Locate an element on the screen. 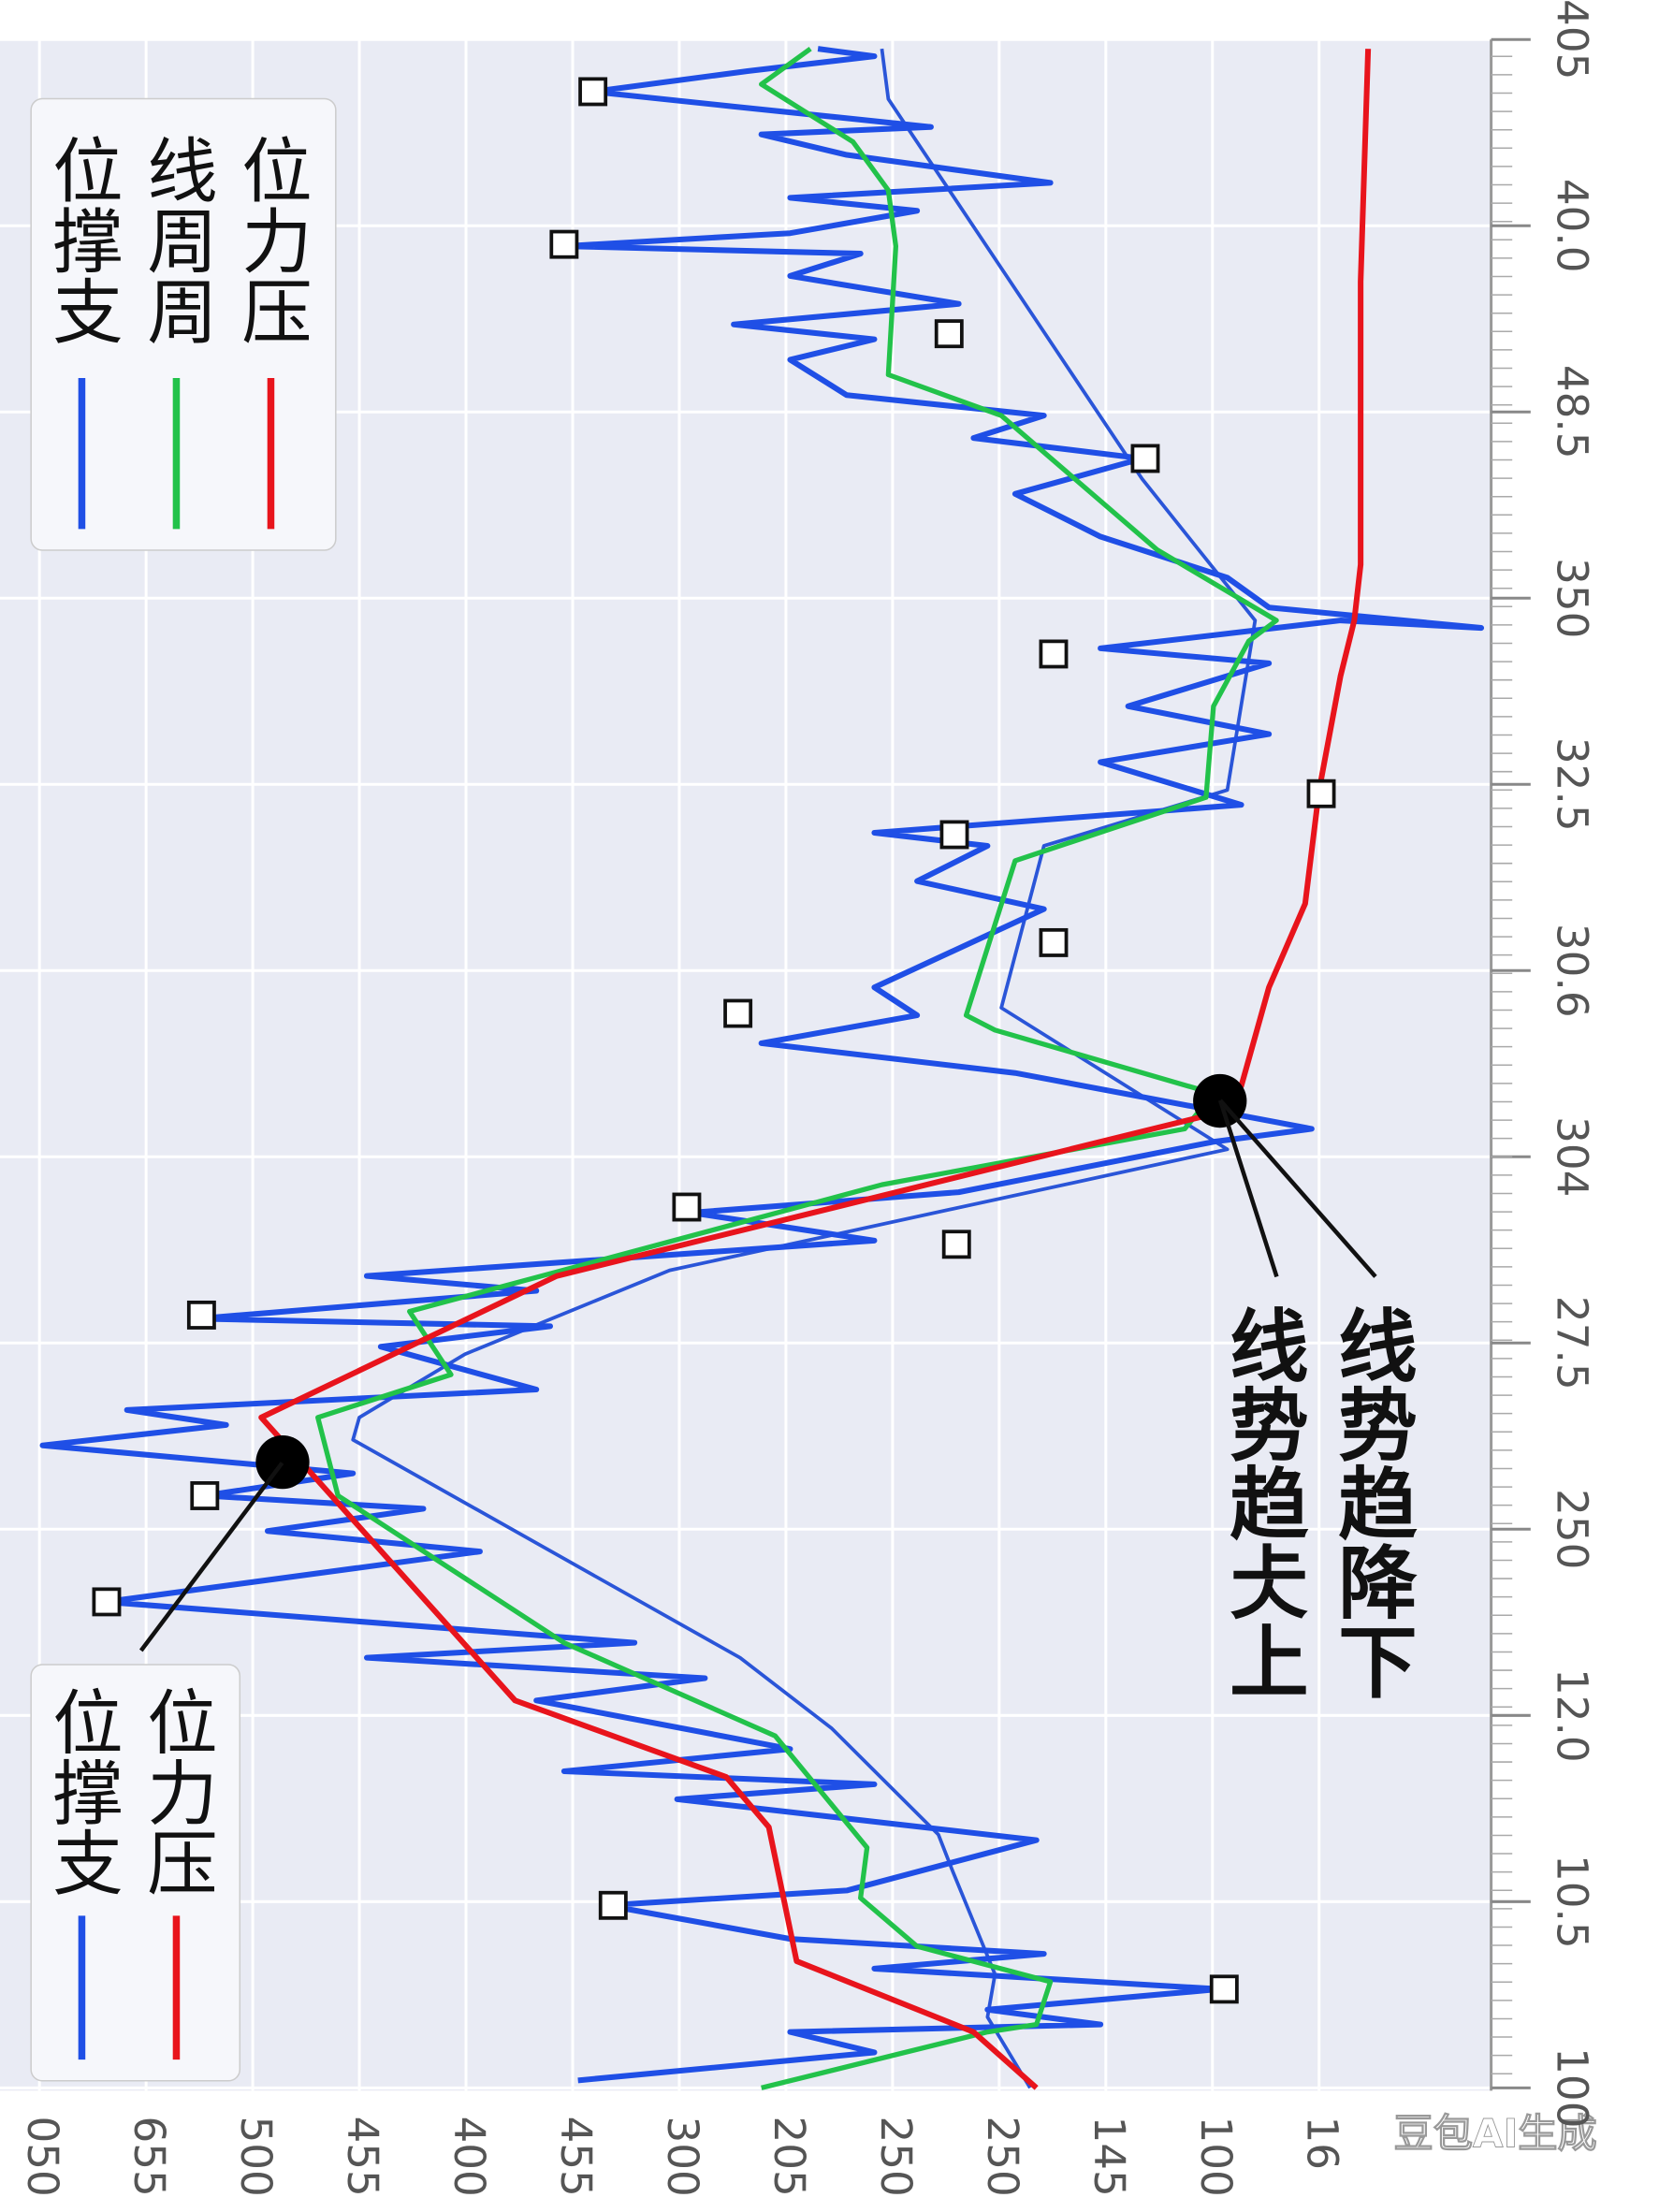 The height and width of the screenshot is (2212, 1659). x-tick-label: 32.5 is located at coordinates (1572, 784).